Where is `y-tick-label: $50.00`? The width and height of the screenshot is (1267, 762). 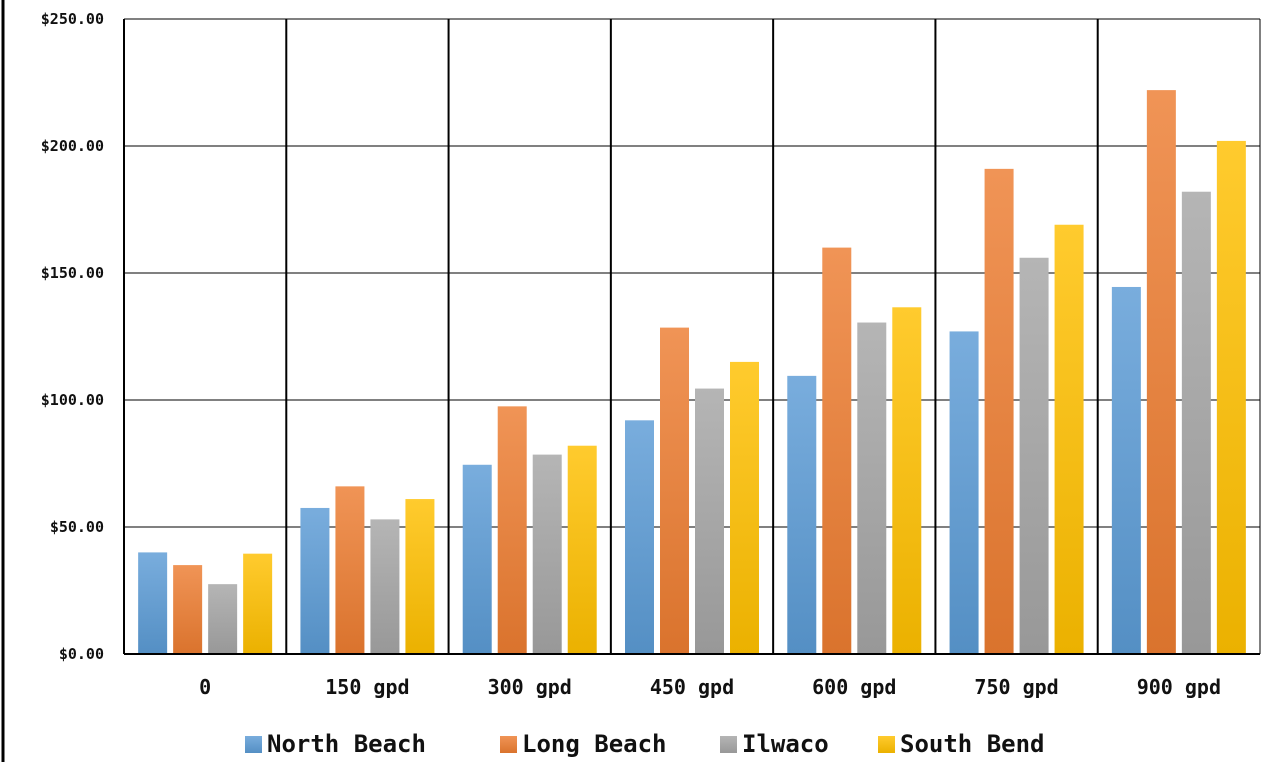
y-tick-label: $50.00 is located at coordinates (77, 527).